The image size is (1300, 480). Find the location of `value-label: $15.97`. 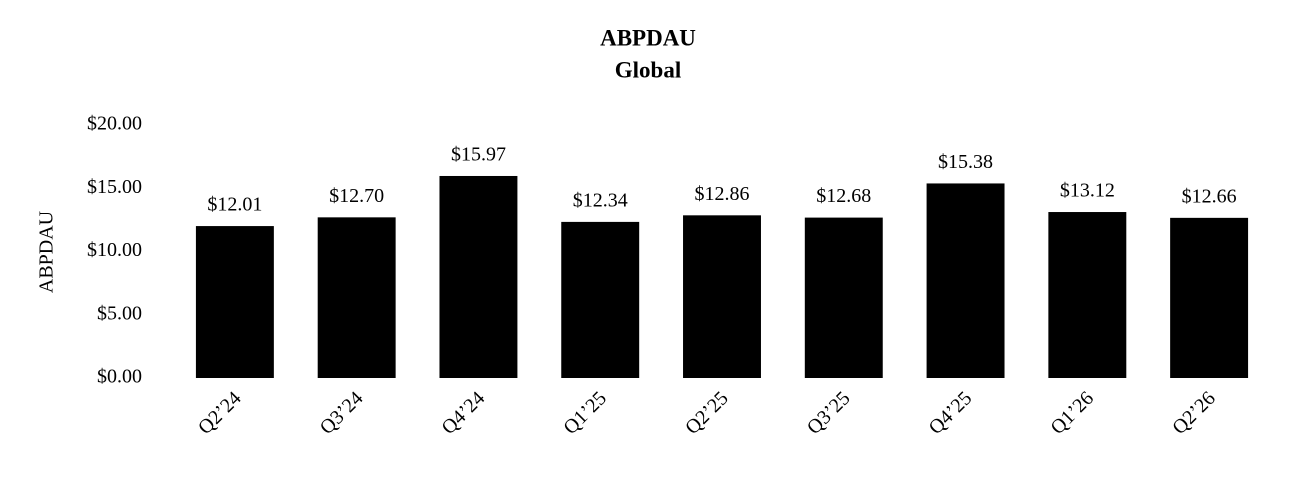

value-label: $15.97 is located at coordinates (478, 155).